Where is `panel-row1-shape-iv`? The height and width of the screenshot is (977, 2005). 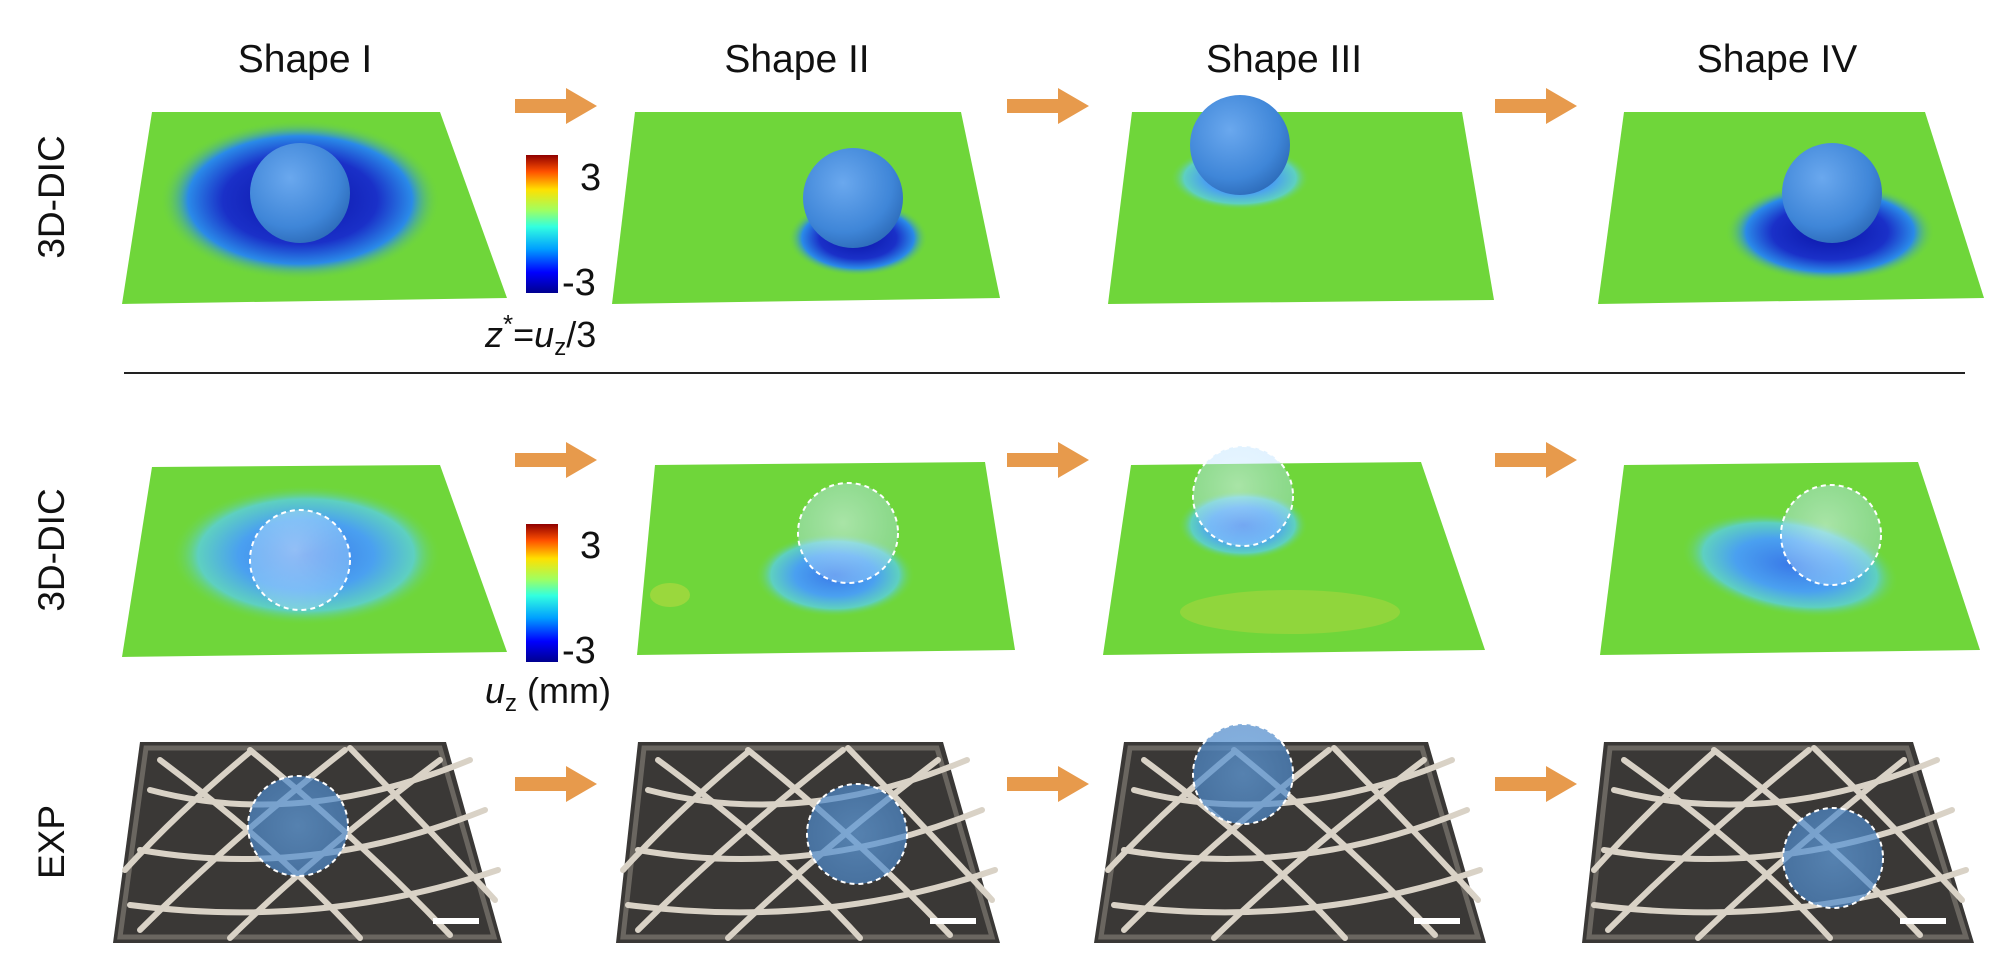 panel-row1-shape-iv is located at coordinates (1791, 208).